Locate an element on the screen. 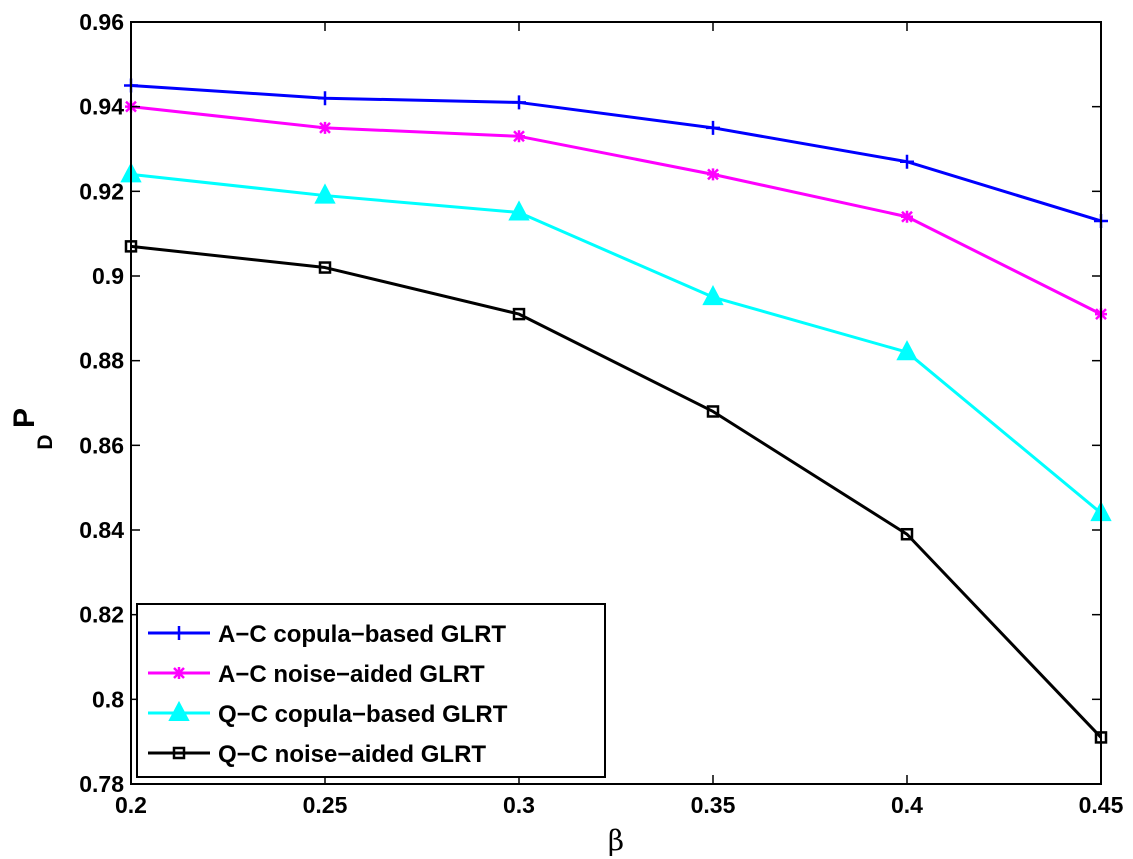 This screenshot has width=1133, height=859. y-tick-label: 0.9 is located at coordinates (108, 276).